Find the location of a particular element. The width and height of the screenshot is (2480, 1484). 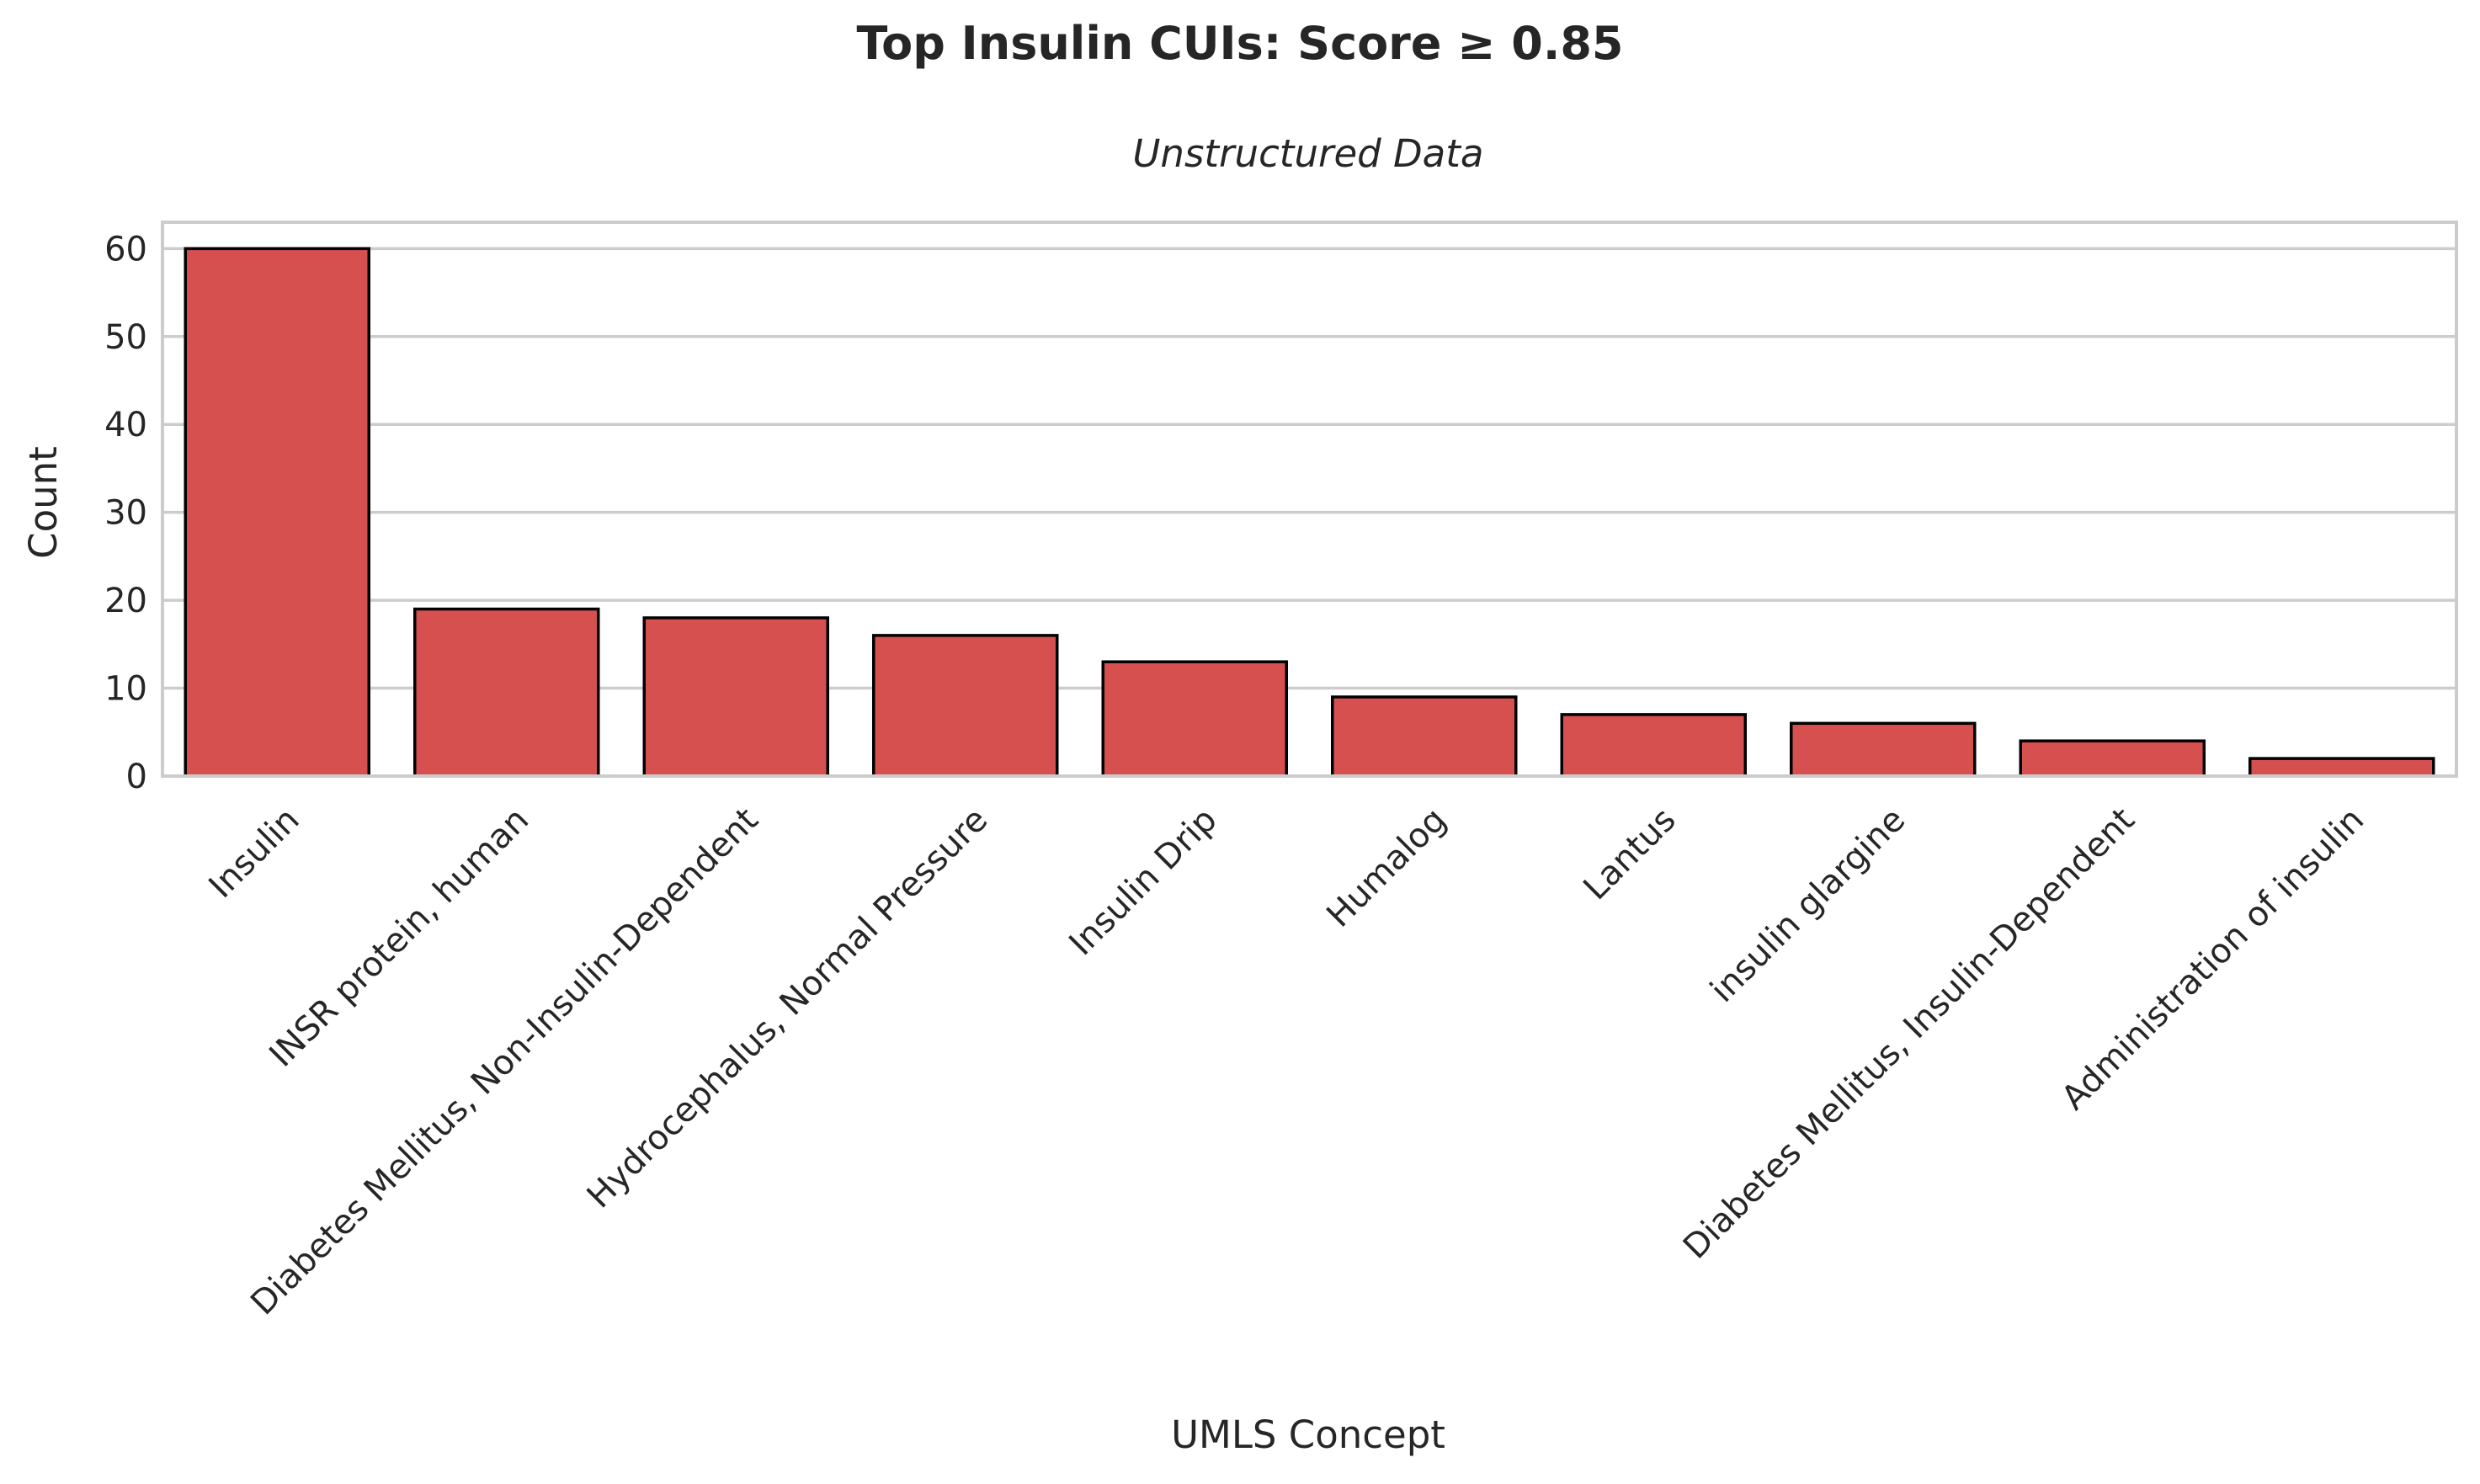

x-tick-label: Hydrocephalus, Normal Pressure is located at coordinates (788, 1008).